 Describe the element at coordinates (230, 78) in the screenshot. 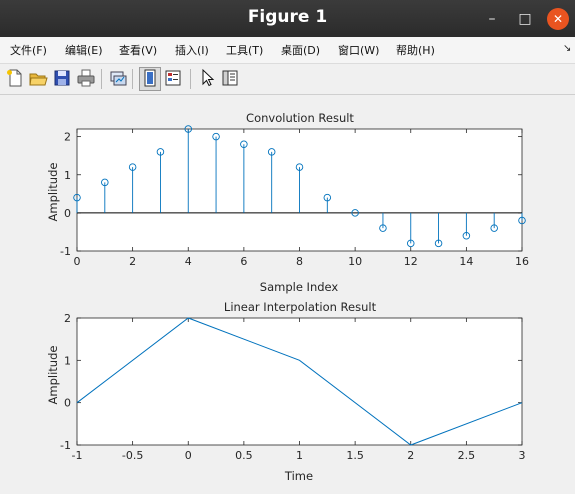

I see `plot-browser-icon` at that location.